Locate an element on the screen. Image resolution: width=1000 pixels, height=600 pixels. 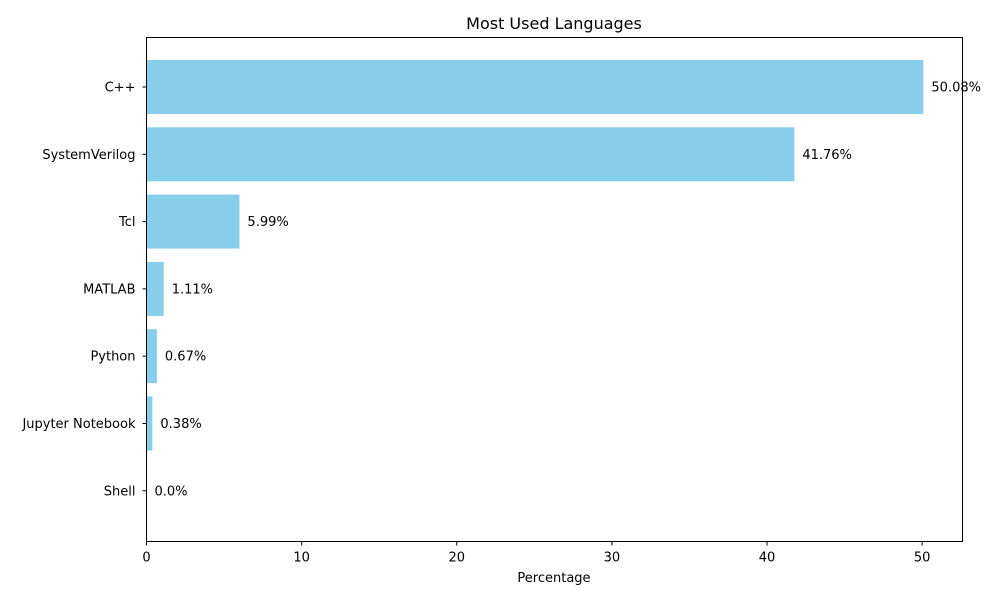
data-label: 0.0% is located at coordinates (171, 491).